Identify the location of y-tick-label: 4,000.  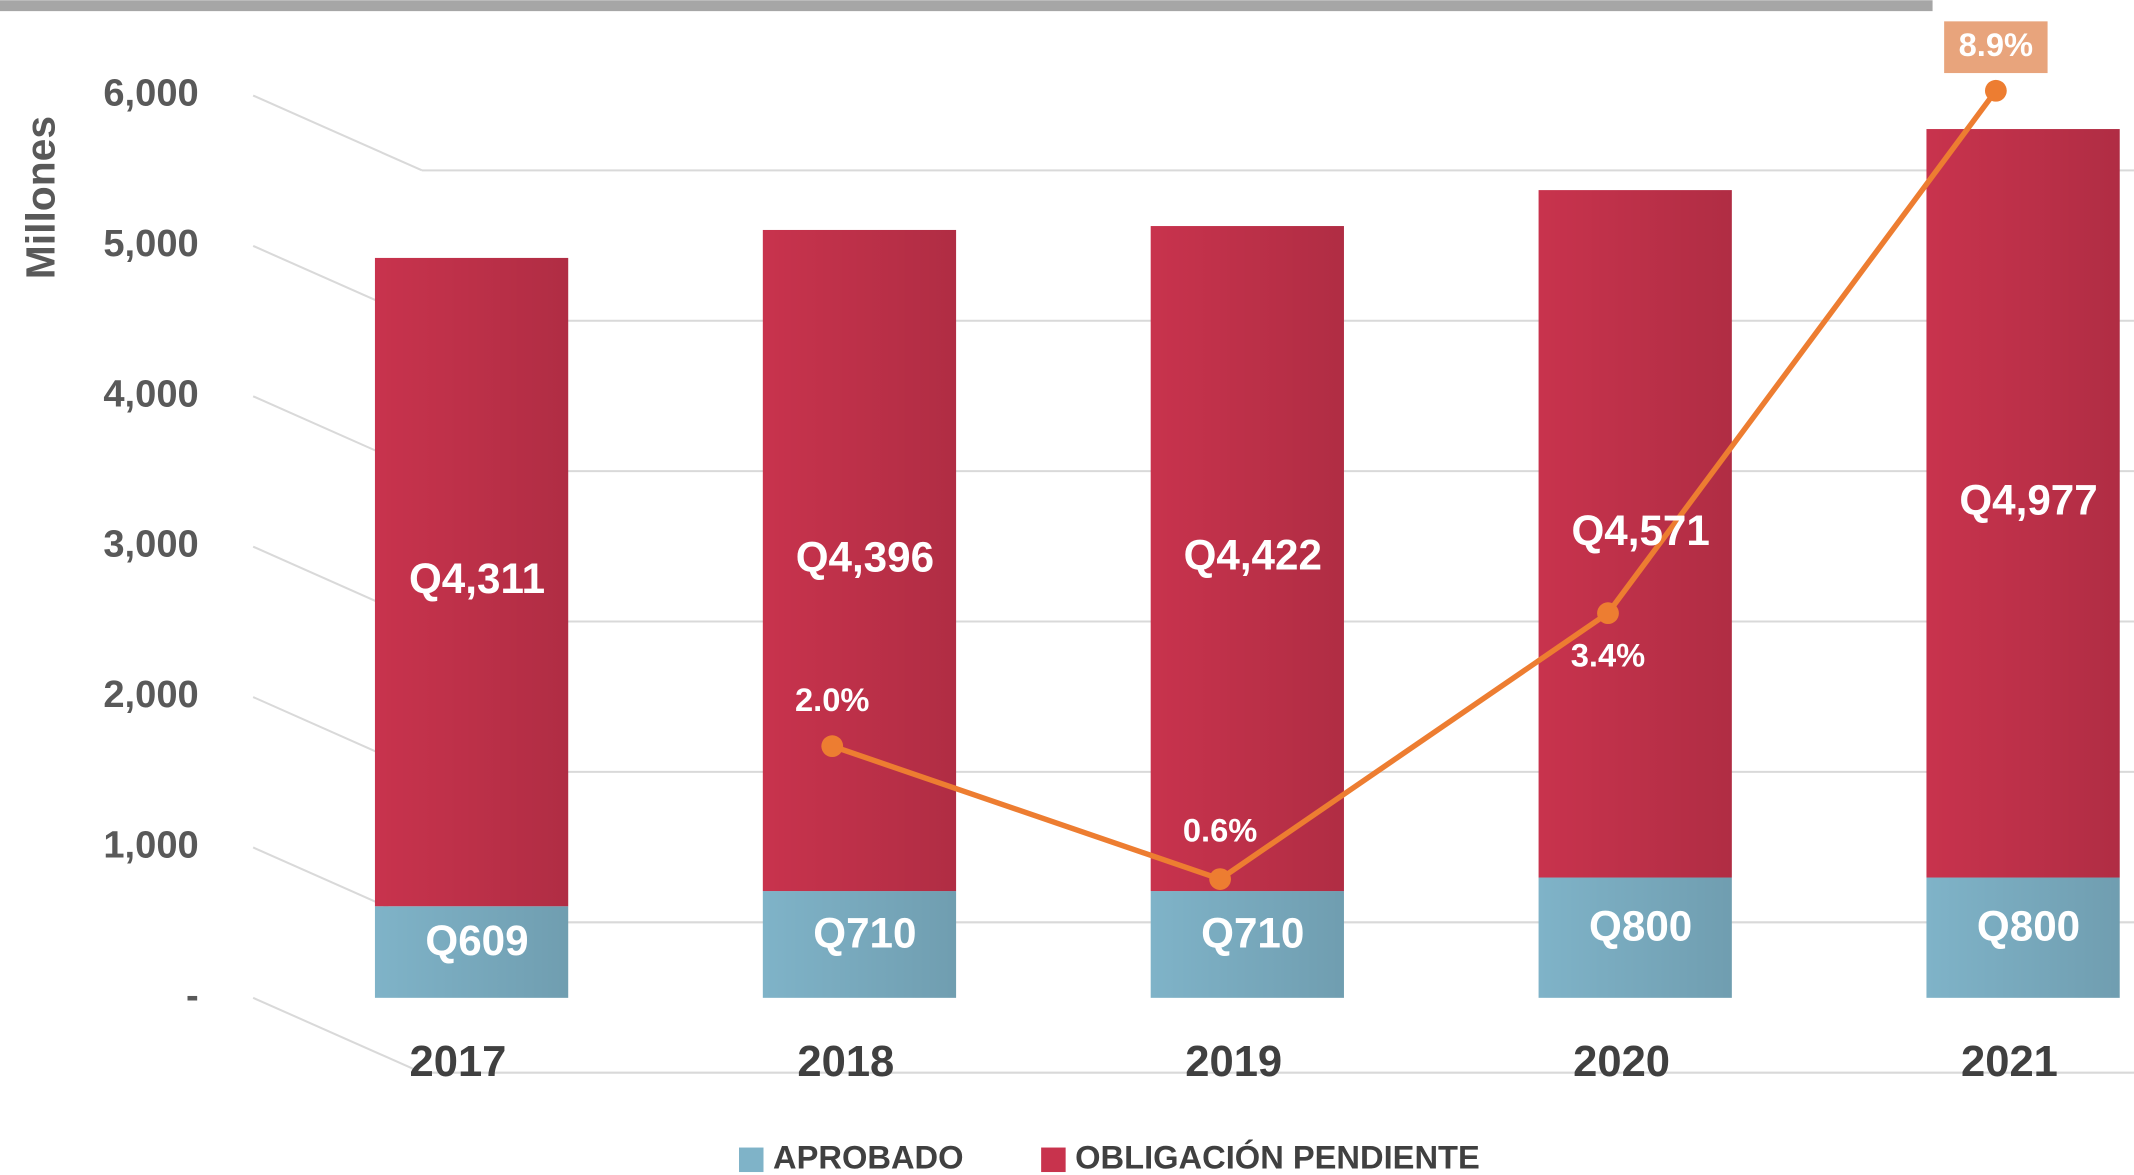
(150, 394).